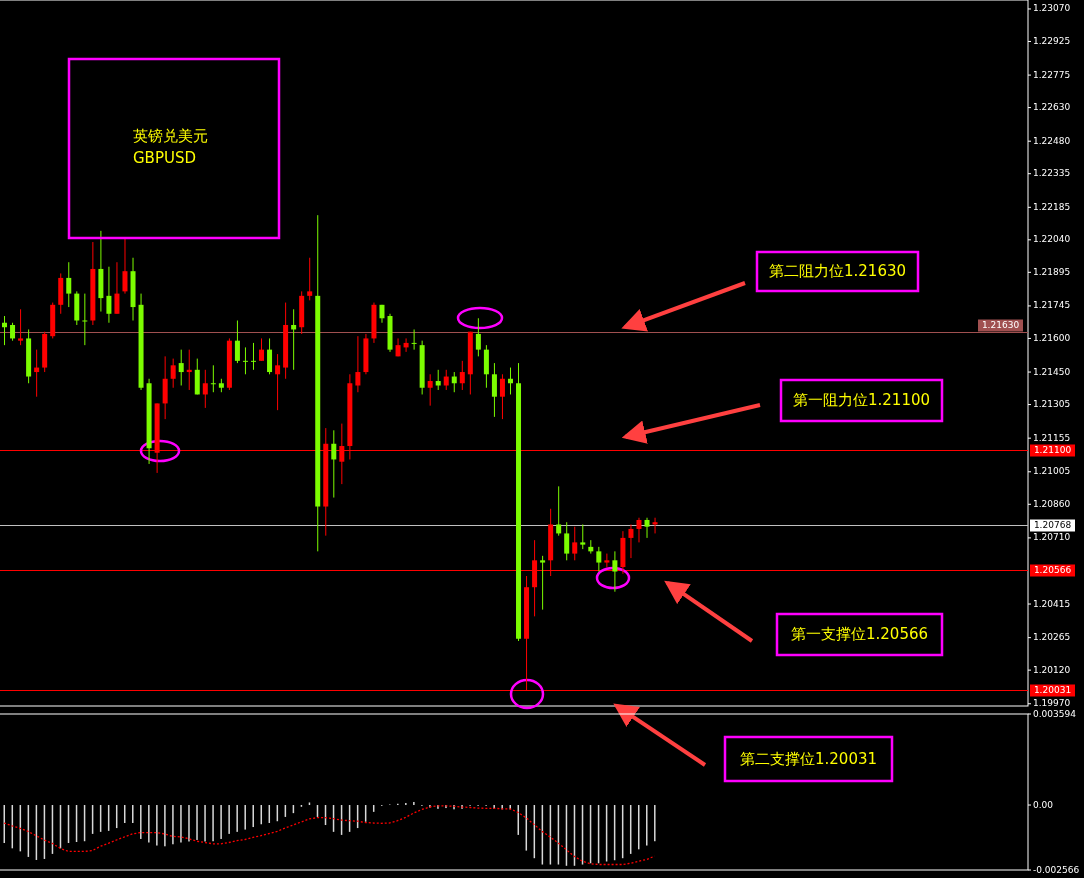 This screenshot has height=878, width=1084. I want to click on y-tick-label: 1.21895, so click(1052, 271).